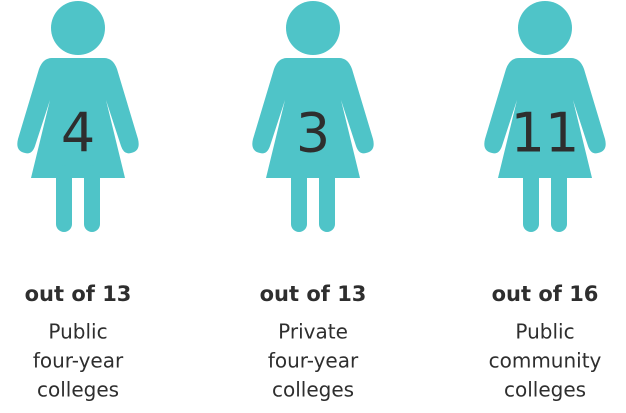 Image resolution: width=626 pixels, height=413 pixels. What do you see at coordinates (545, 294) in the screenshot?
I see `total: out of 16` at bounding box center [545, 294].